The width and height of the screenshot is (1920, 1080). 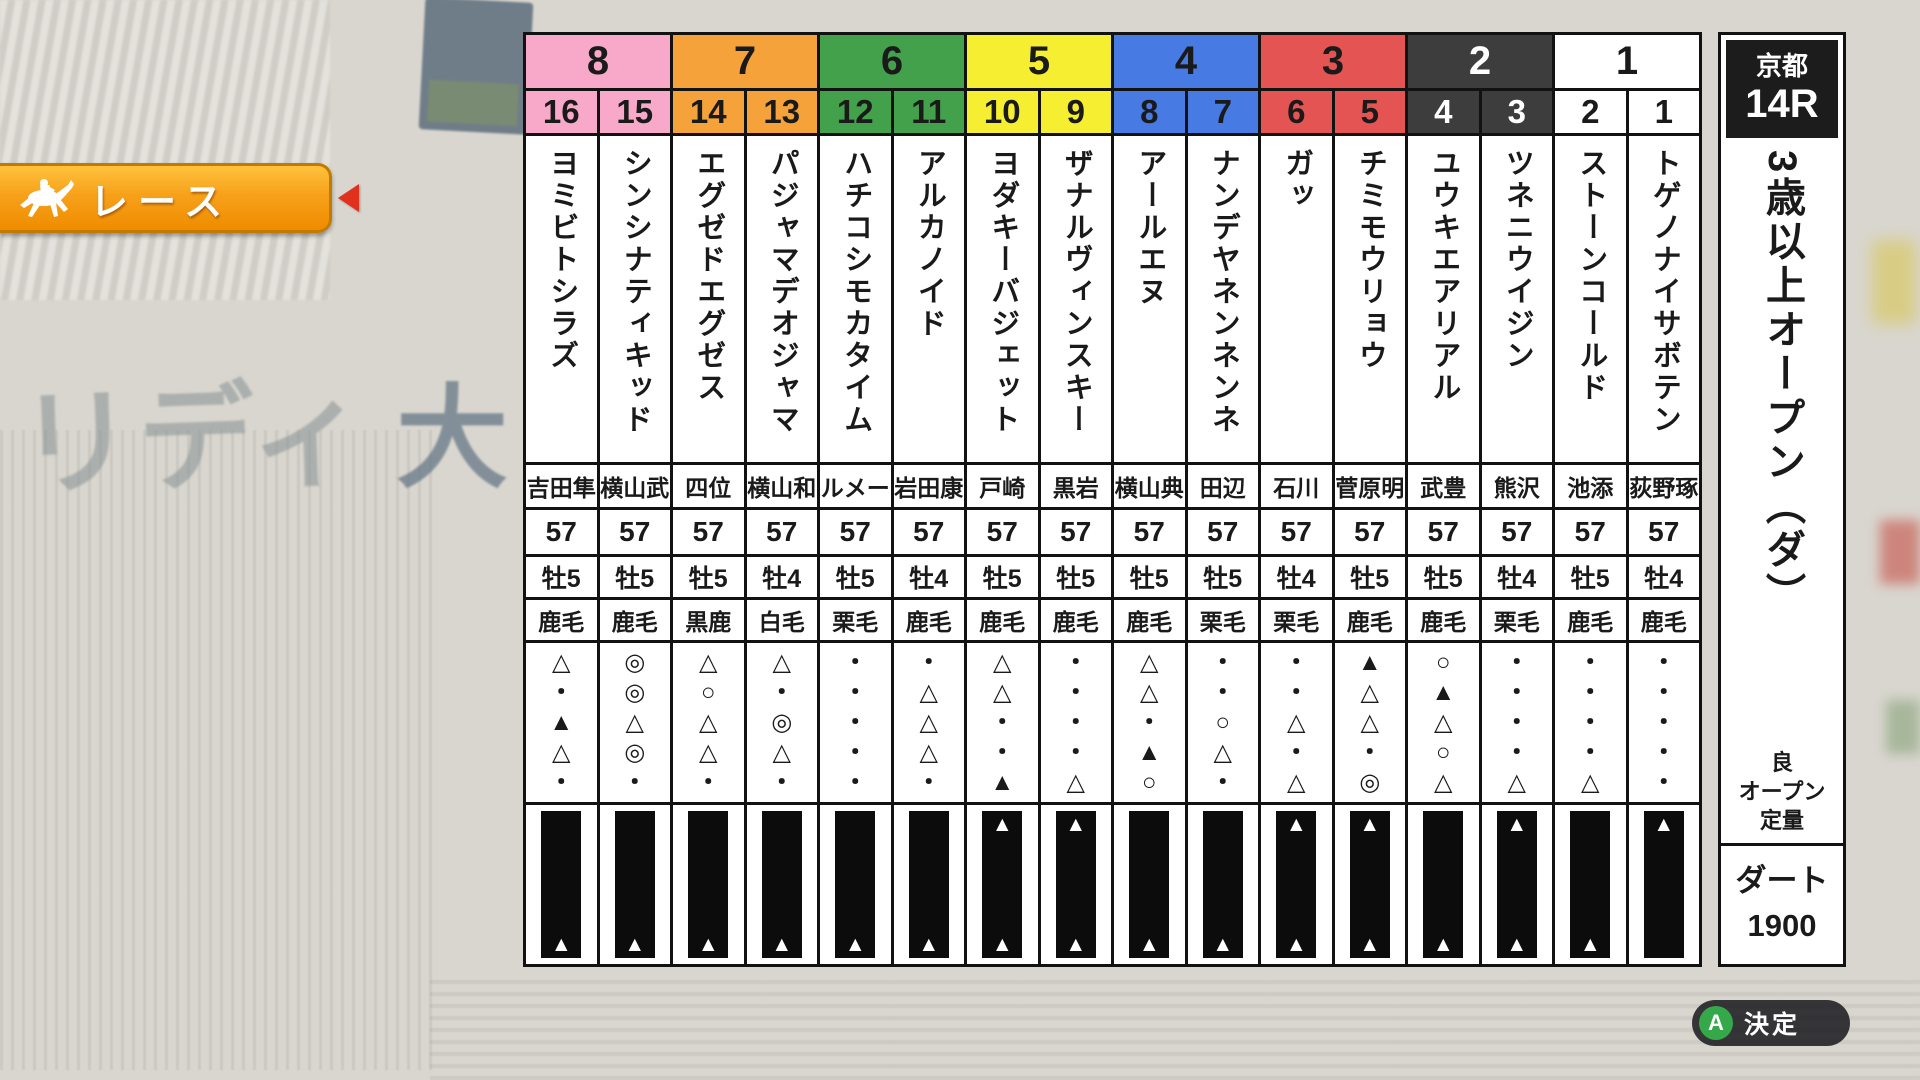 What do you see at coordinates (1590, 532) in the screenshot?
I see `horse-2-weight: 57` at bounding box center [1590, 532].